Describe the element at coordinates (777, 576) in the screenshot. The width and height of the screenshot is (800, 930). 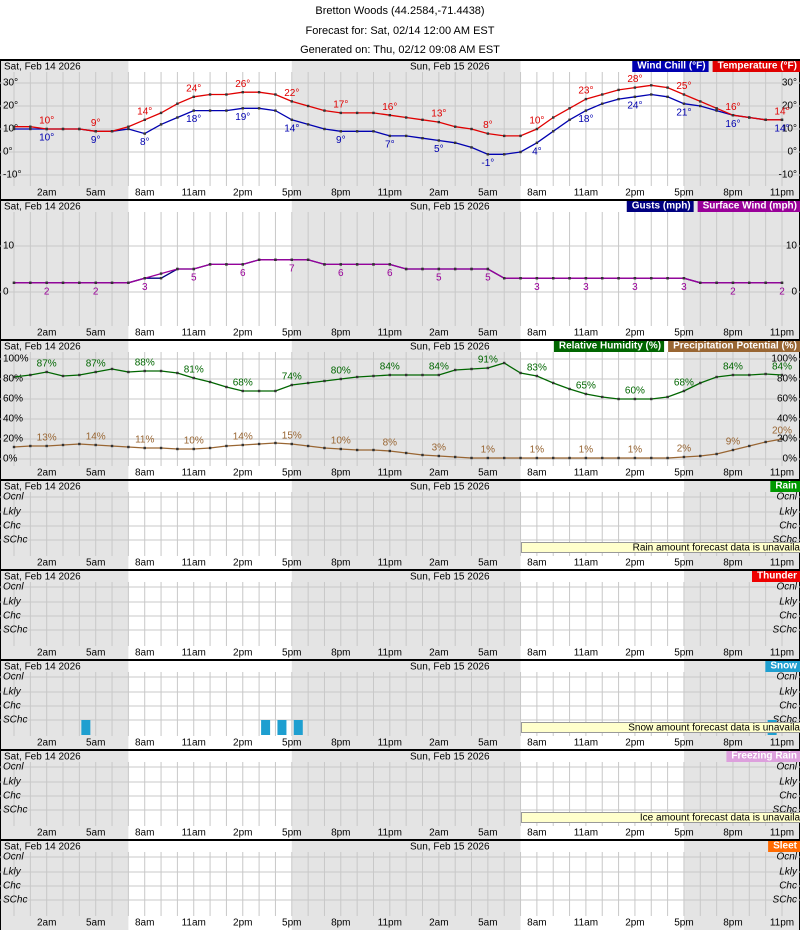
I see `legend-label: Thunder` at that location.